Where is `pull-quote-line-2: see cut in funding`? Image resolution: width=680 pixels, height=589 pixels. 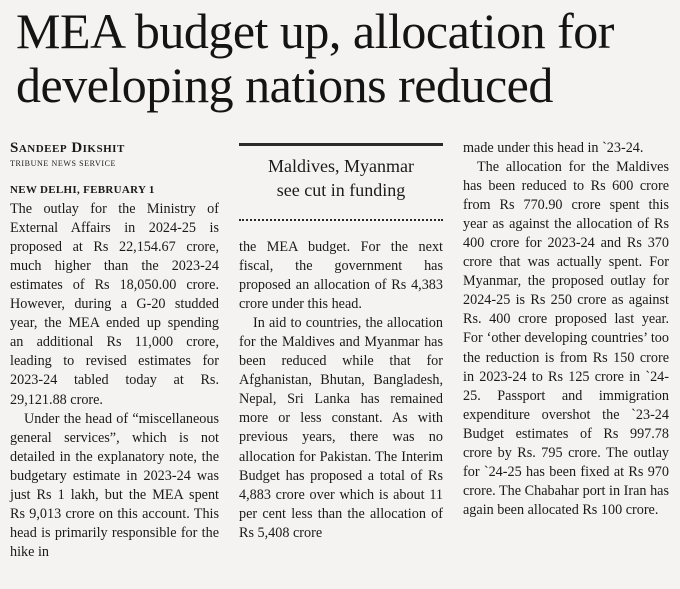 pull-quote-line-2: see cut in funding is located at coordinates (341, 190).